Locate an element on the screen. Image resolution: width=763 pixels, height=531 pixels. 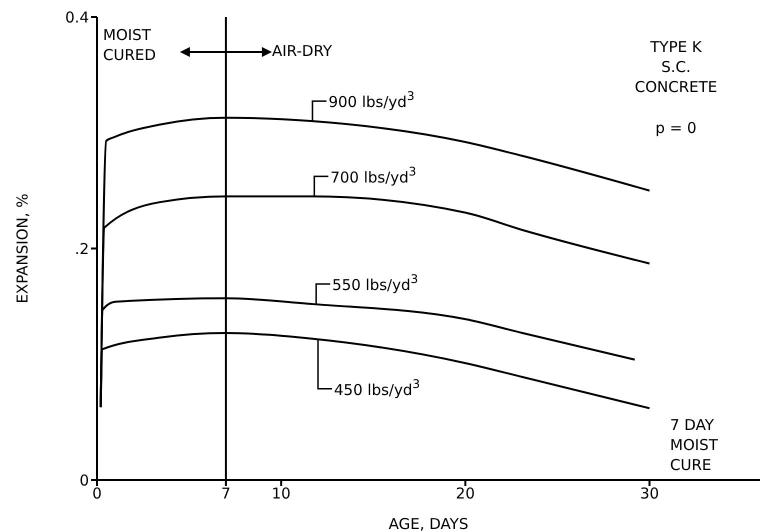
annotation: AIR-DRY is located at coordinates (302, 51).